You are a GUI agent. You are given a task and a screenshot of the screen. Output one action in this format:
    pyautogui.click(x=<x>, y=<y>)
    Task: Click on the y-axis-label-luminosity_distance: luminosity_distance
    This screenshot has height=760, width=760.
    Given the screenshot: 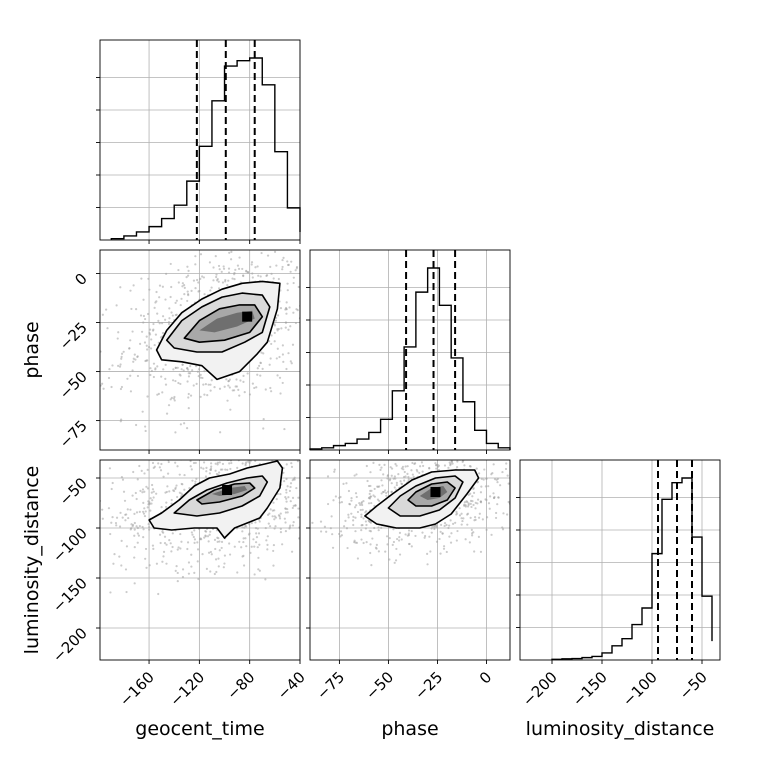 What is the action you would take?
    pyautogui.click(x=32, y=560)
    